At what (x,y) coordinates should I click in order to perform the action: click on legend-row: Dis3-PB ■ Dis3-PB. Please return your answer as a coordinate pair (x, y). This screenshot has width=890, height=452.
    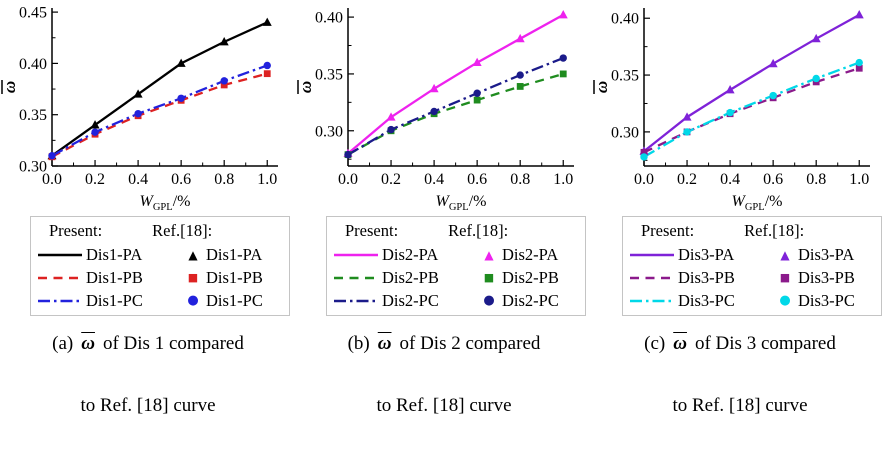
    Looking at the image, I should click on (754, 277).